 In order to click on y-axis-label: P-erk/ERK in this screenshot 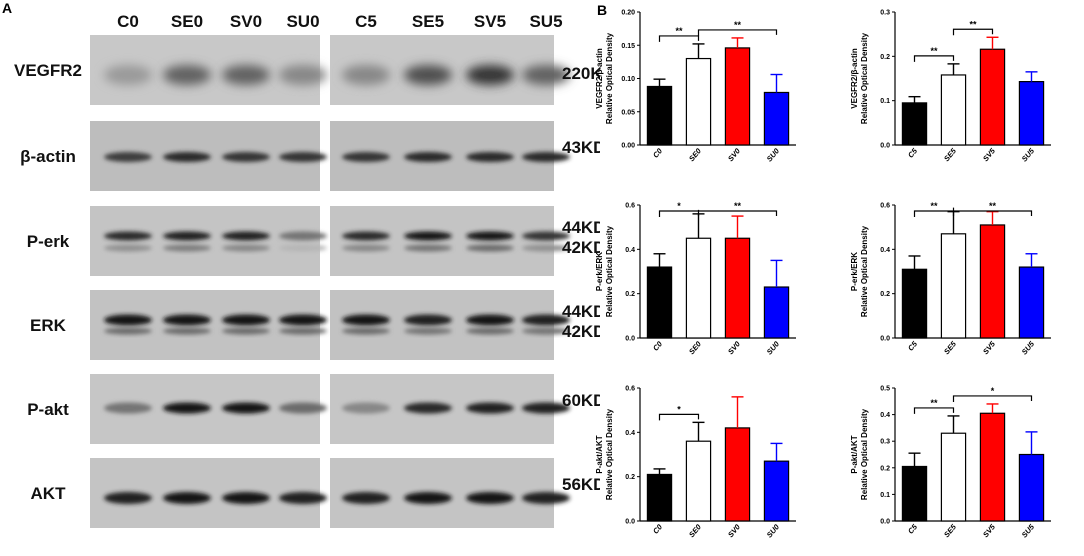, I will do `click(854, 271)`.